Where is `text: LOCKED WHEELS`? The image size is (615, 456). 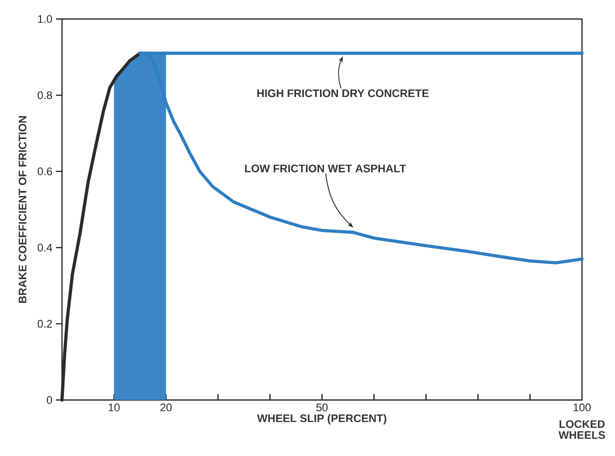
text: LOCKED WHEELS is located at coordinates (582, 429).